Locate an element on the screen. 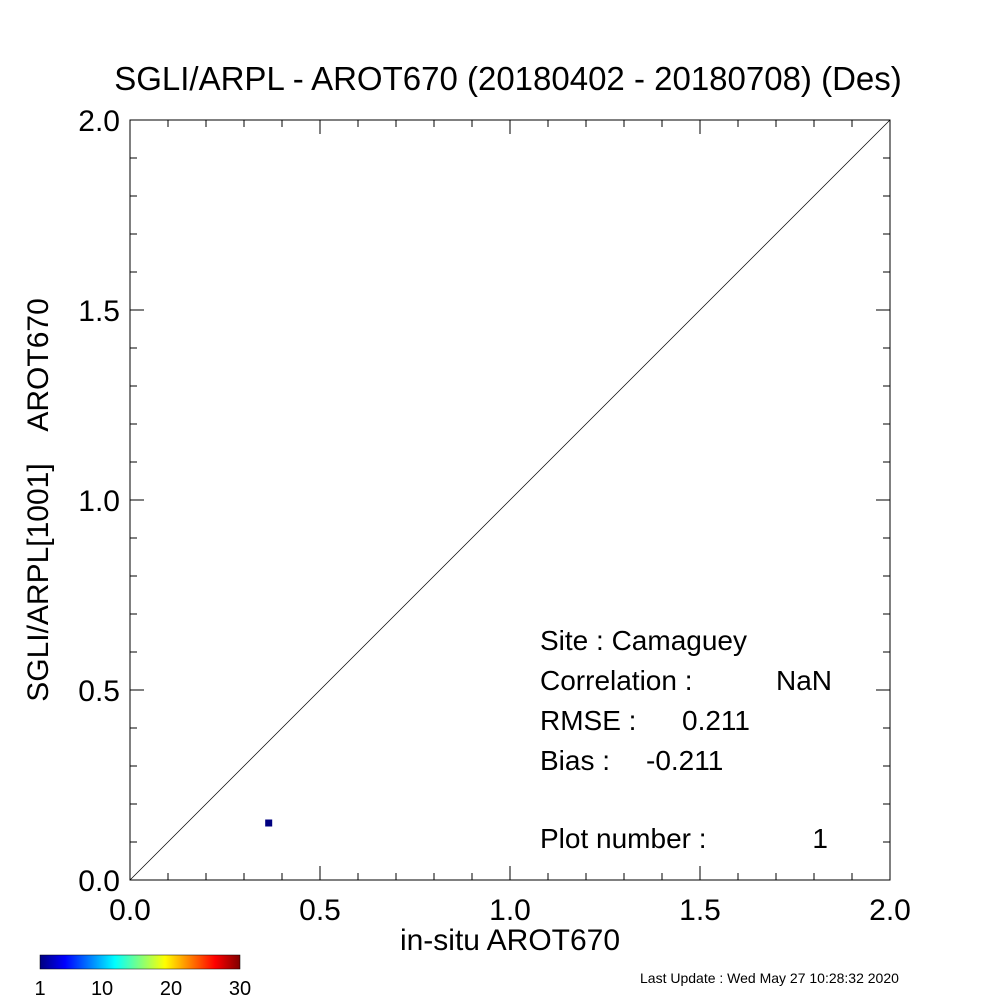  correlation-value: NaN is located at coordinates (804, 680).